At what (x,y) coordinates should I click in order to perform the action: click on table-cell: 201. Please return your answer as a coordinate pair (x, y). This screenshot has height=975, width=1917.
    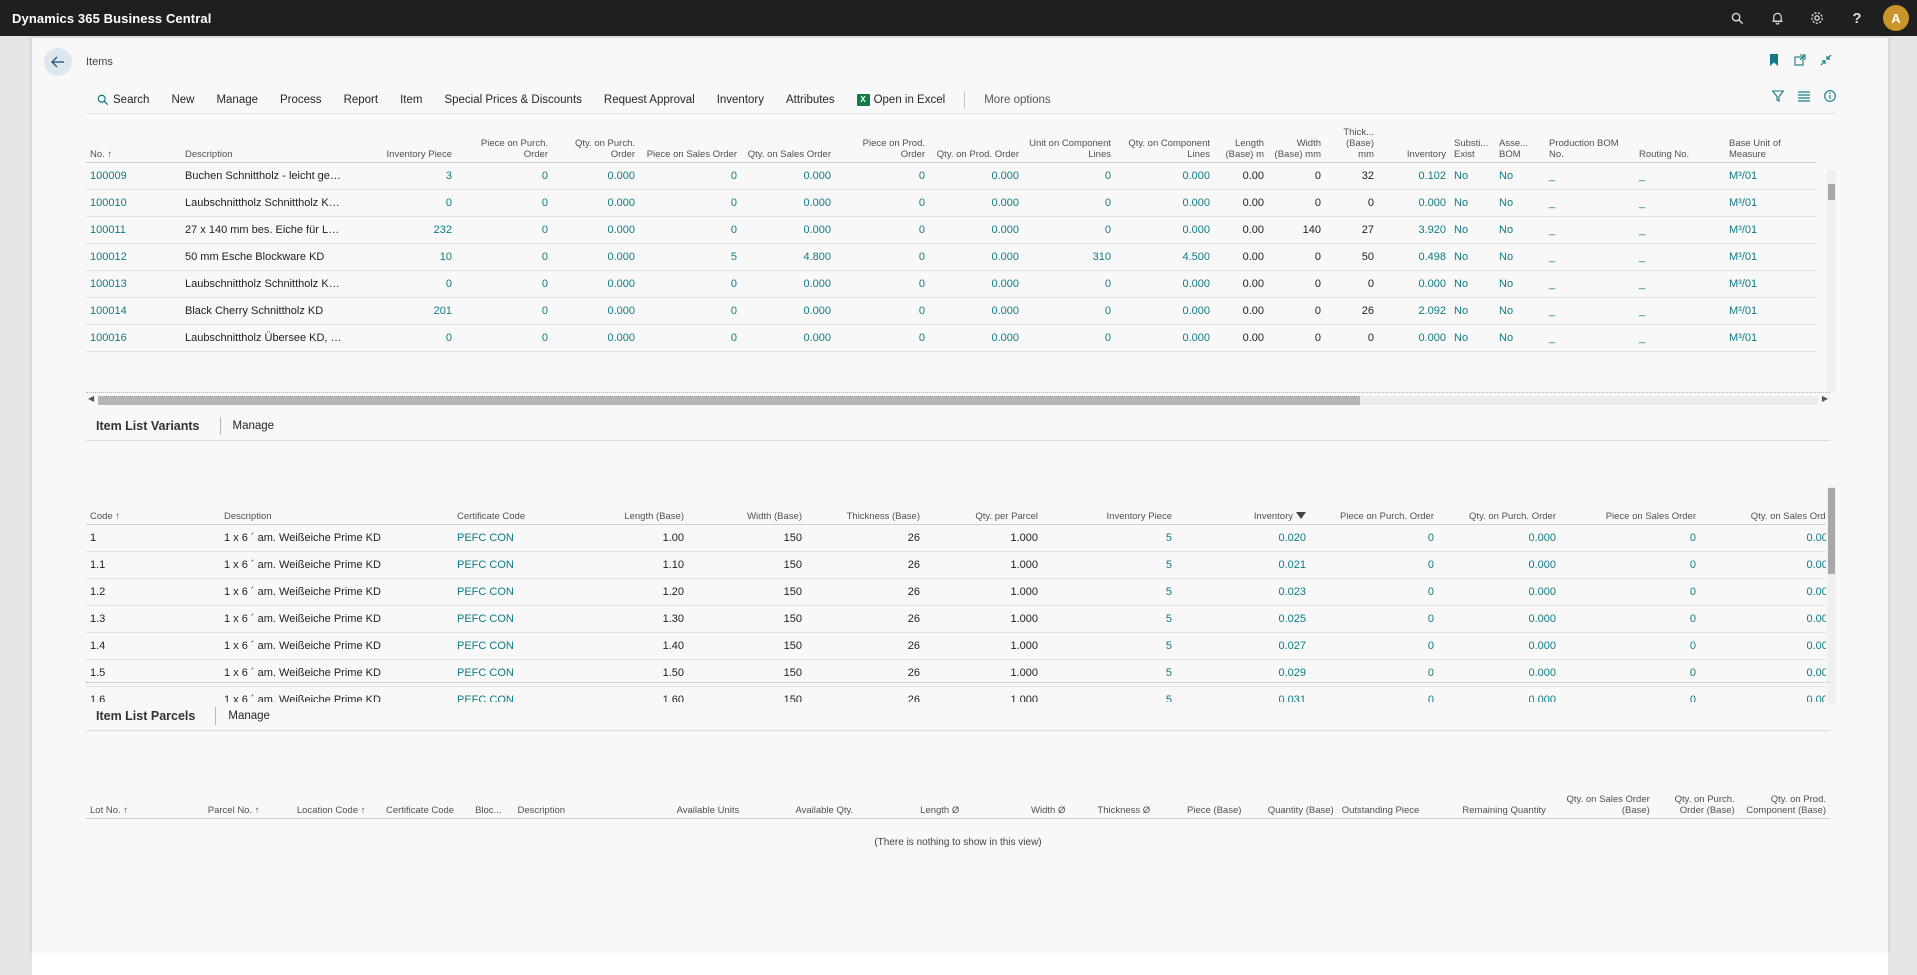
    Looking at the image, I should click on (401, 311).